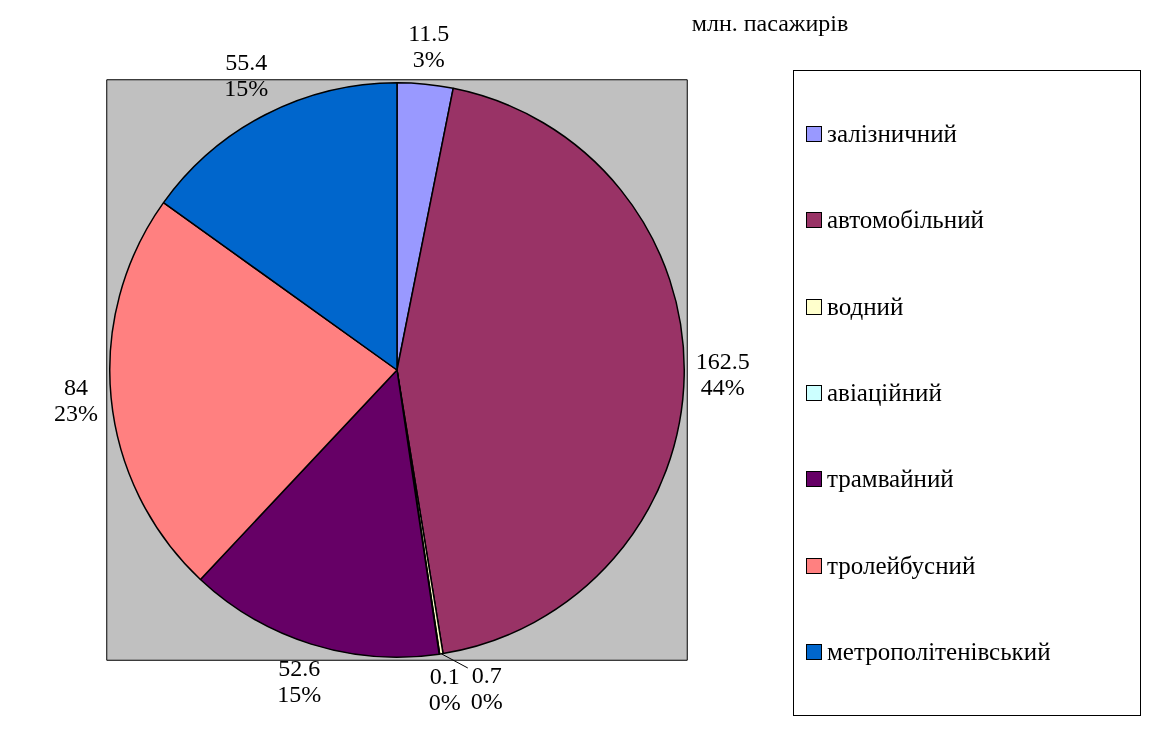 Image resolution: width=1154 pixels, height=740 pixels. What do you see at coordinates (246, 74) in the screenshot?
I see `data-label: 55.4 15%` at bounding box center [246, 74].